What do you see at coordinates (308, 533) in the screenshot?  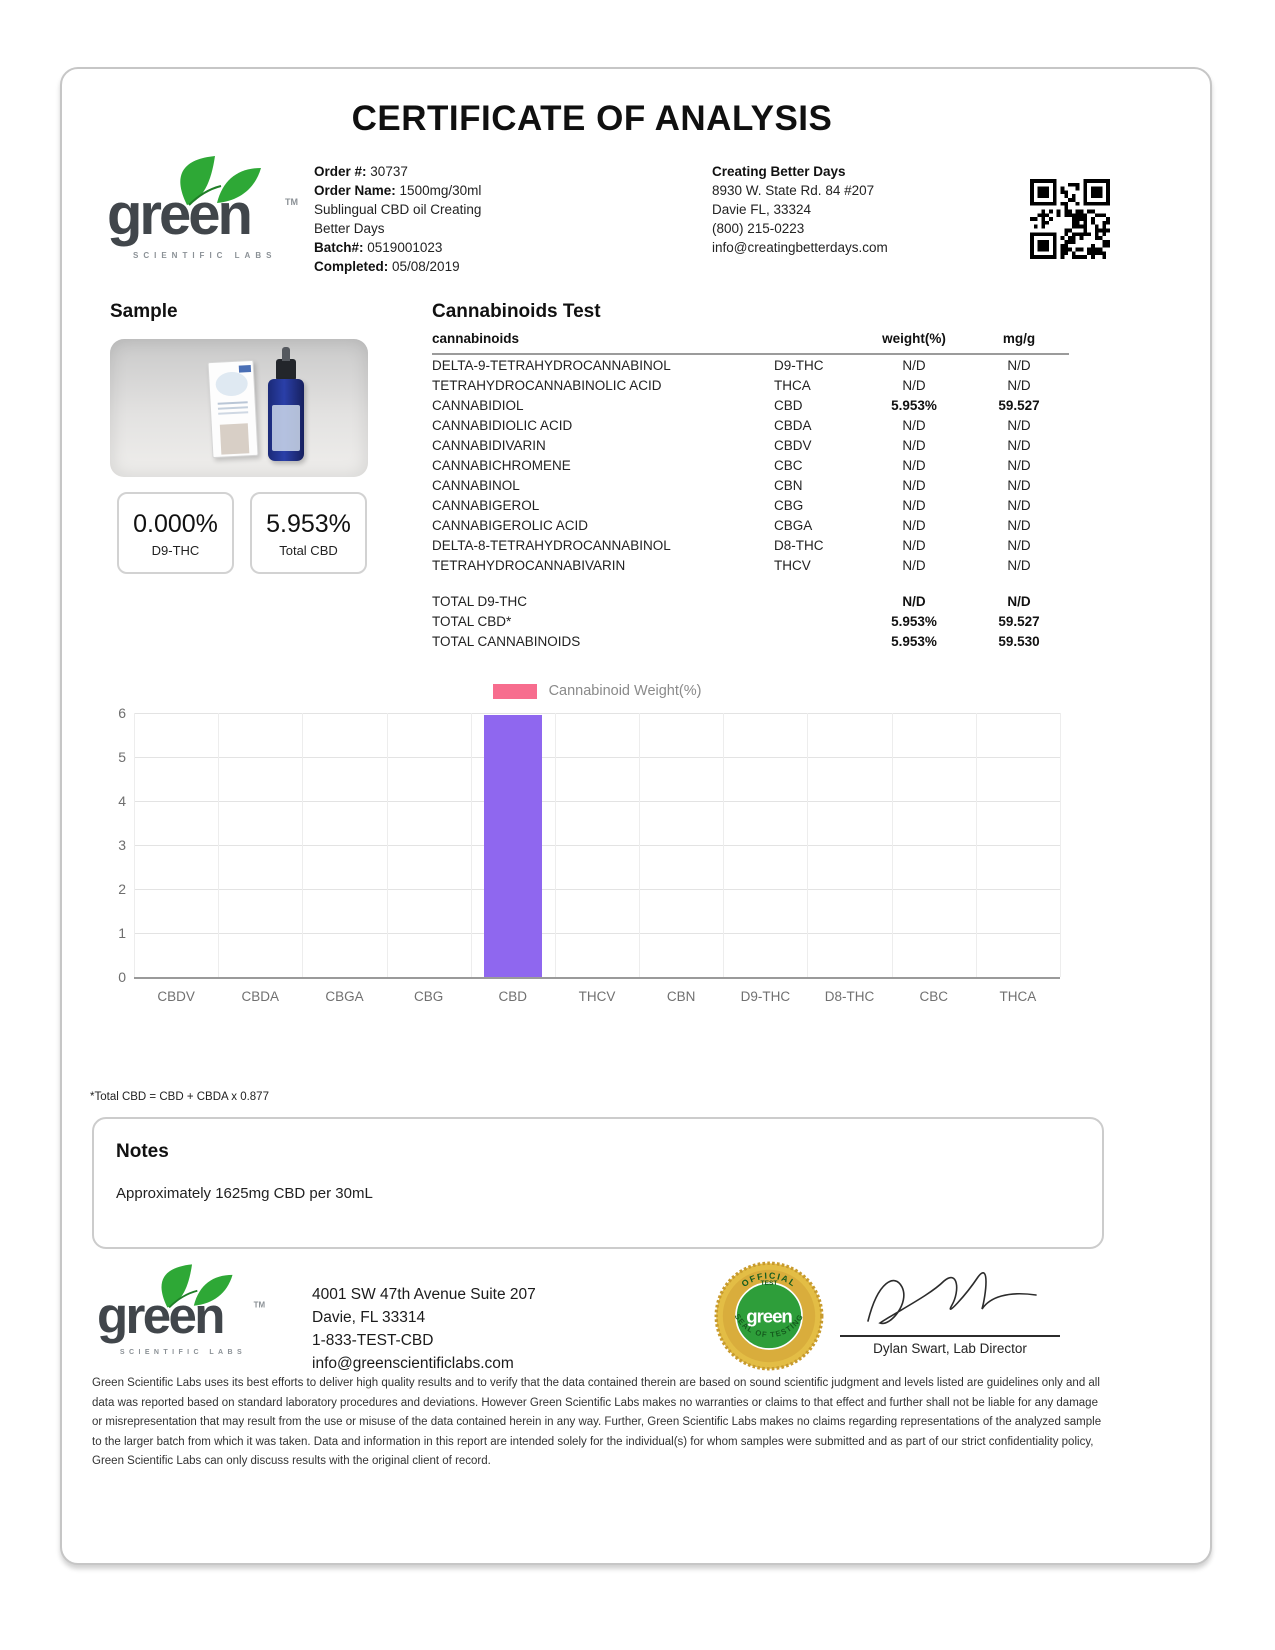 I see `stat-card-total-cbd: 5.953% Total CBD` at bounding box center [308, 533].